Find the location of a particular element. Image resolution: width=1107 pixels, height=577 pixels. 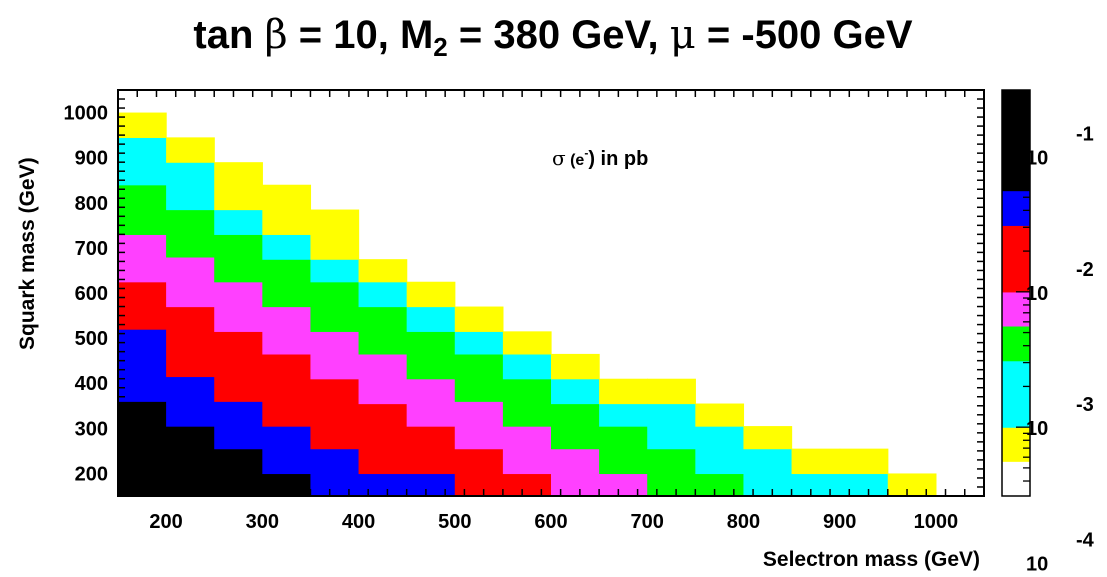

colorbar-label-exponent: -2 is located at coordinates (1085, 270).